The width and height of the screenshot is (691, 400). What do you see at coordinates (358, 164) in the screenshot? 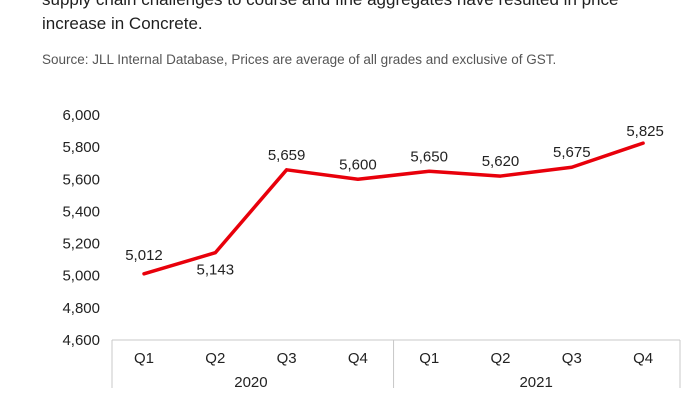
I see `data-label: 5,600` at bounding box center [358, 164].